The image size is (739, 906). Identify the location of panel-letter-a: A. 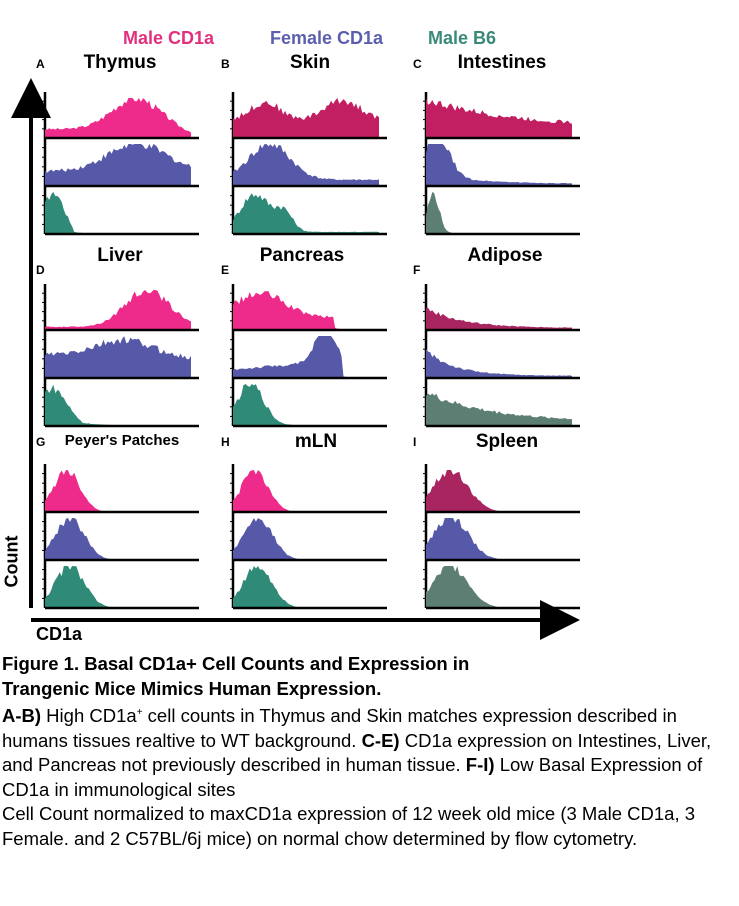
(40, 64).